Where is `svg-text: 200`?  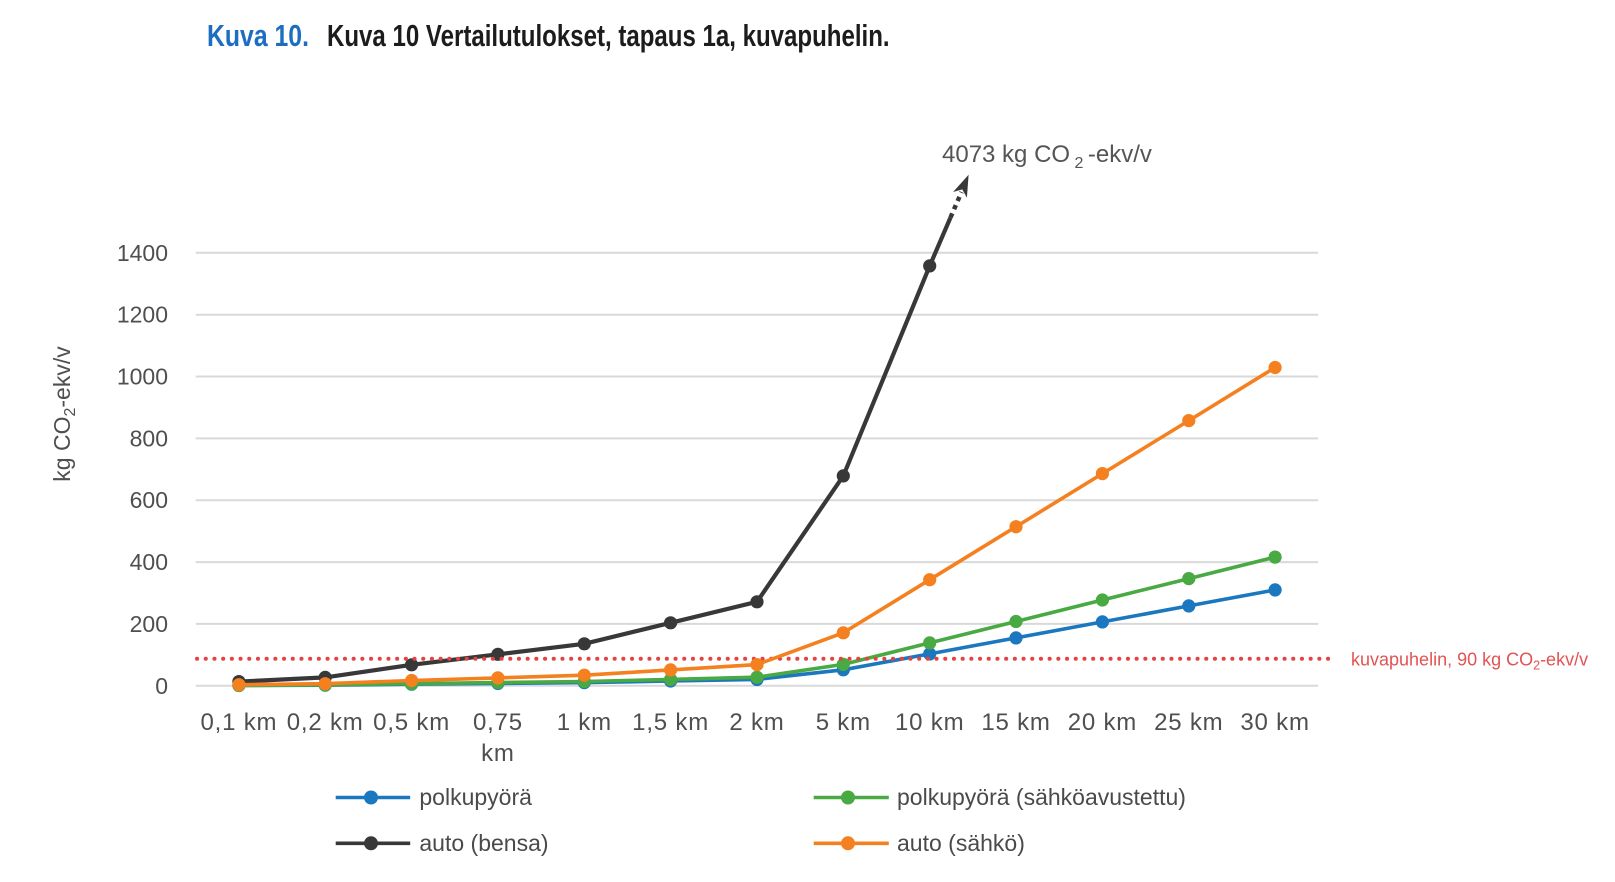 svg-text: 200 is located at coordinates (149, 624).